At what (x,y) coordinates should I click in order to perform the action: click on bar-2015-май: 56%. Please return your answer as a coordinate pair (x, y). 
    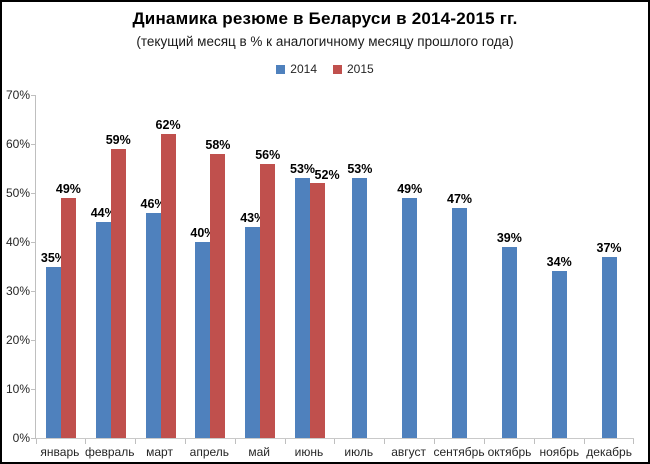
    Looking at the image, I should click on (267, 293).